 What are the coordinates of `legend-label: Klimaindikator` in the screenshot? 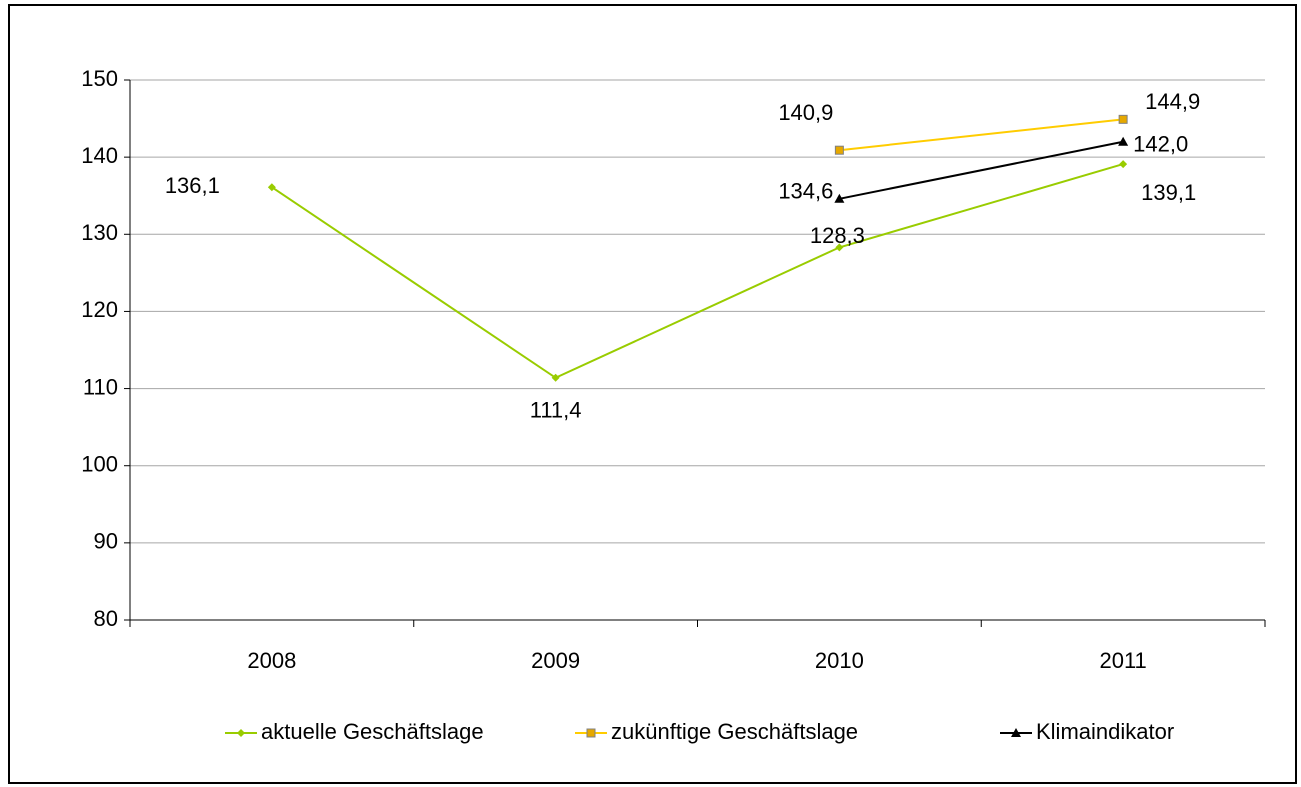 It's located at (1105, 731).